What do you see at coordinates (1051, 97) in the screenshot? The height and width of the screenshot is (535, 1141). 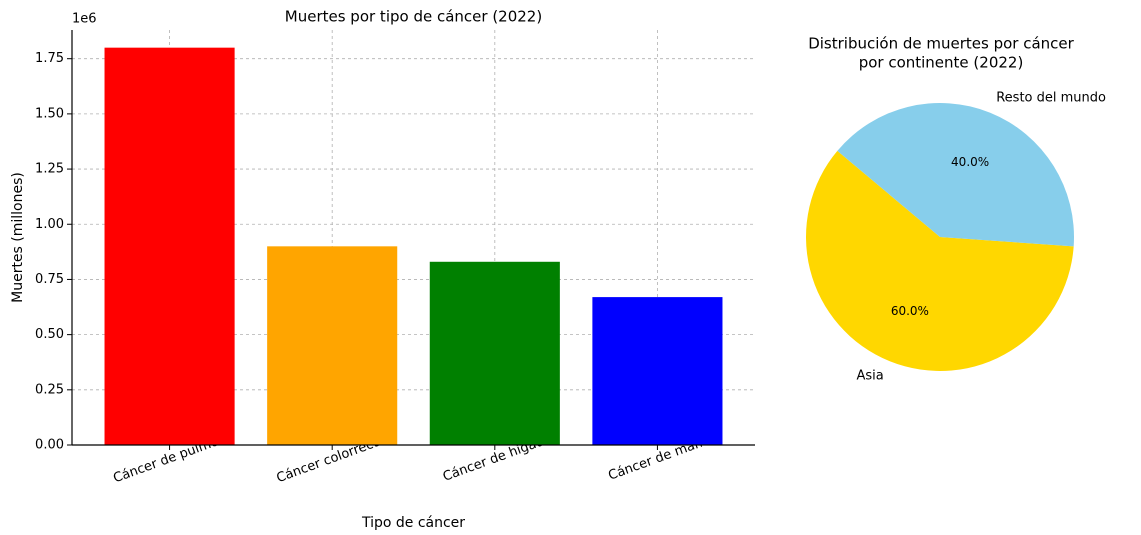 I see `slice-label: Resto del mundo` at bounding box center [1051, 97].